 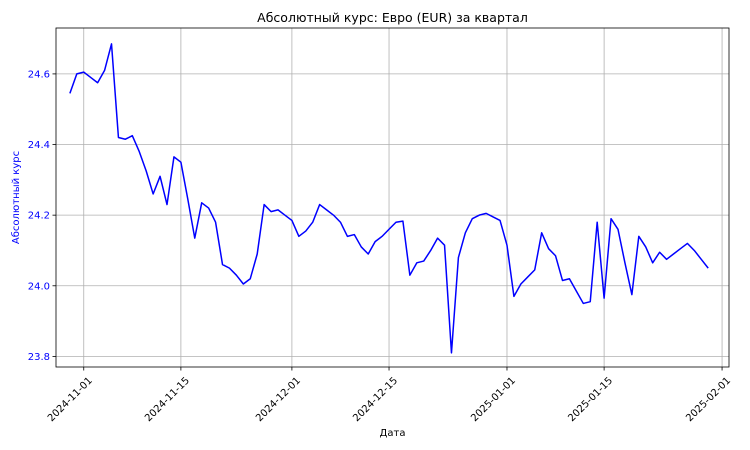 I want to click on y-tick-label: 24.2, so click(x=39, y=216).